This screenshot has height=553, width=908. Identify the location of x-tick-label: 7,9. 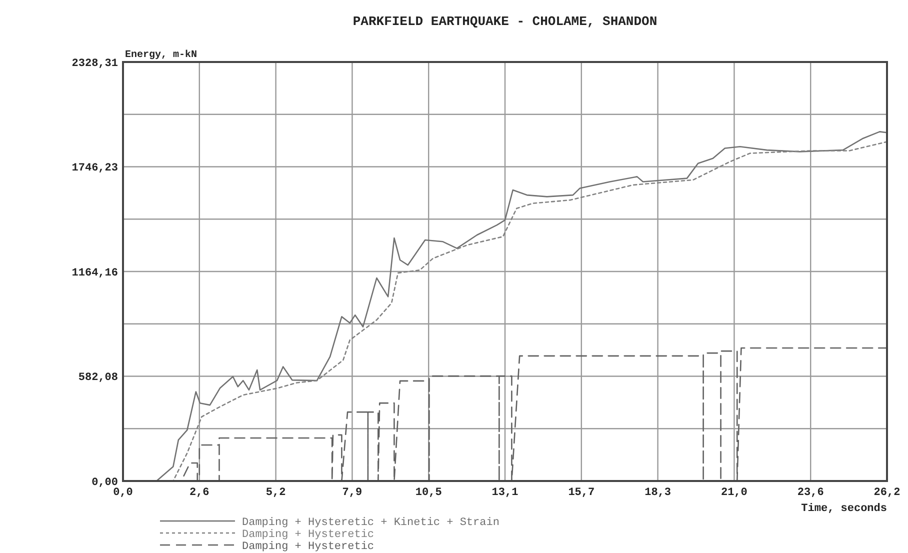
(352, 493).